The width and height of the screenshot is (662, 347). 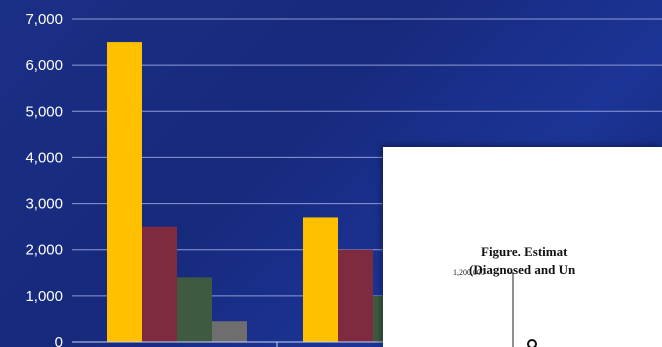 I want to click on y-tick-label: 1,000, so click(x=44, y=296).